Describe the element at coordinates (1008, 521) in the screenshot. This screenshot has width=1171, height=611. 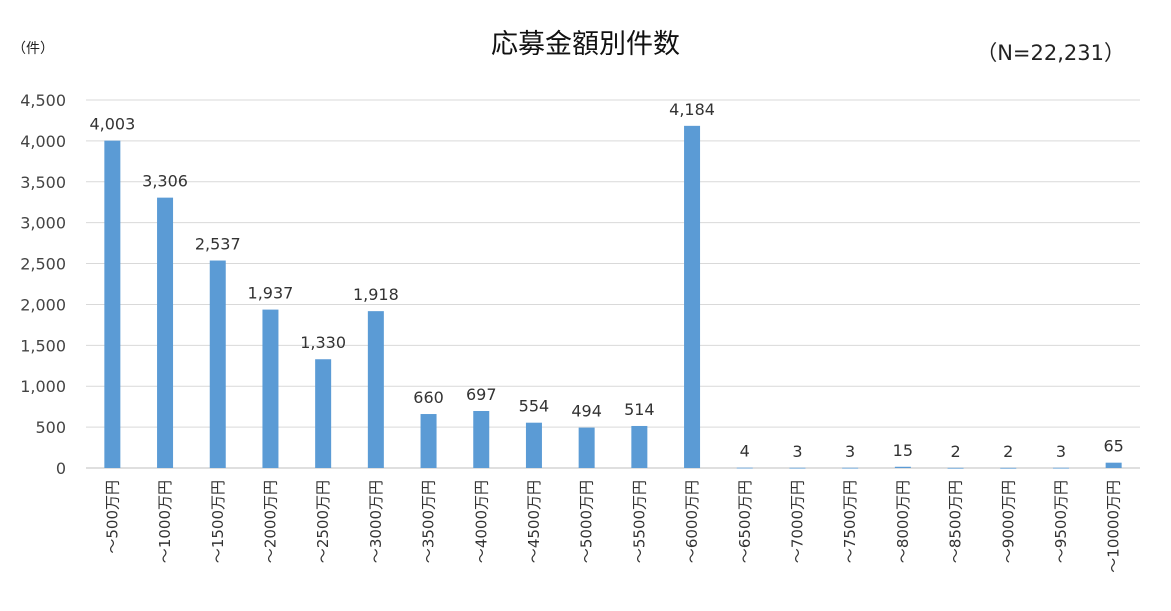
I see `x-category-label: ～9000万円` at that location.